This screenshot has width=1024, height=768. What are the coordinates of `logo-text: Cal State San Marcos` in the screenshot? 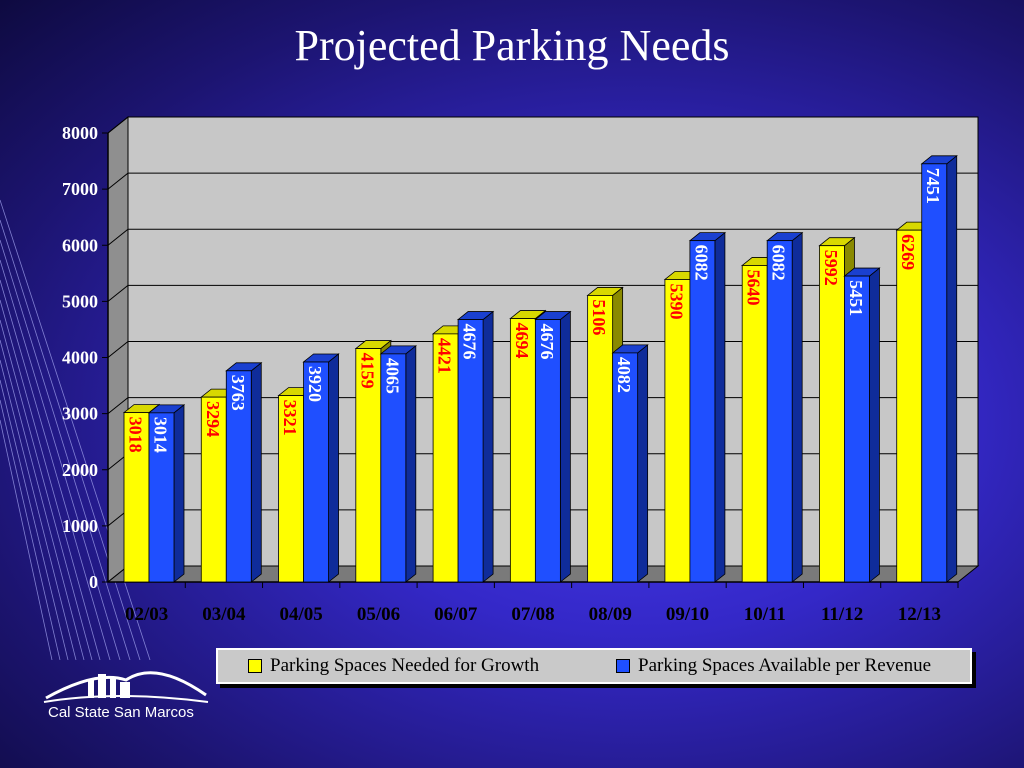 It's located at (121, 712).